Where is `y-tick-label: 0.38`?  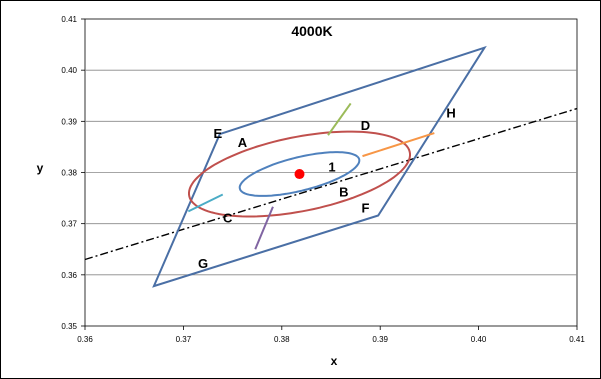 y-tick-label: 0.38 is located at coordinates (69, 173).